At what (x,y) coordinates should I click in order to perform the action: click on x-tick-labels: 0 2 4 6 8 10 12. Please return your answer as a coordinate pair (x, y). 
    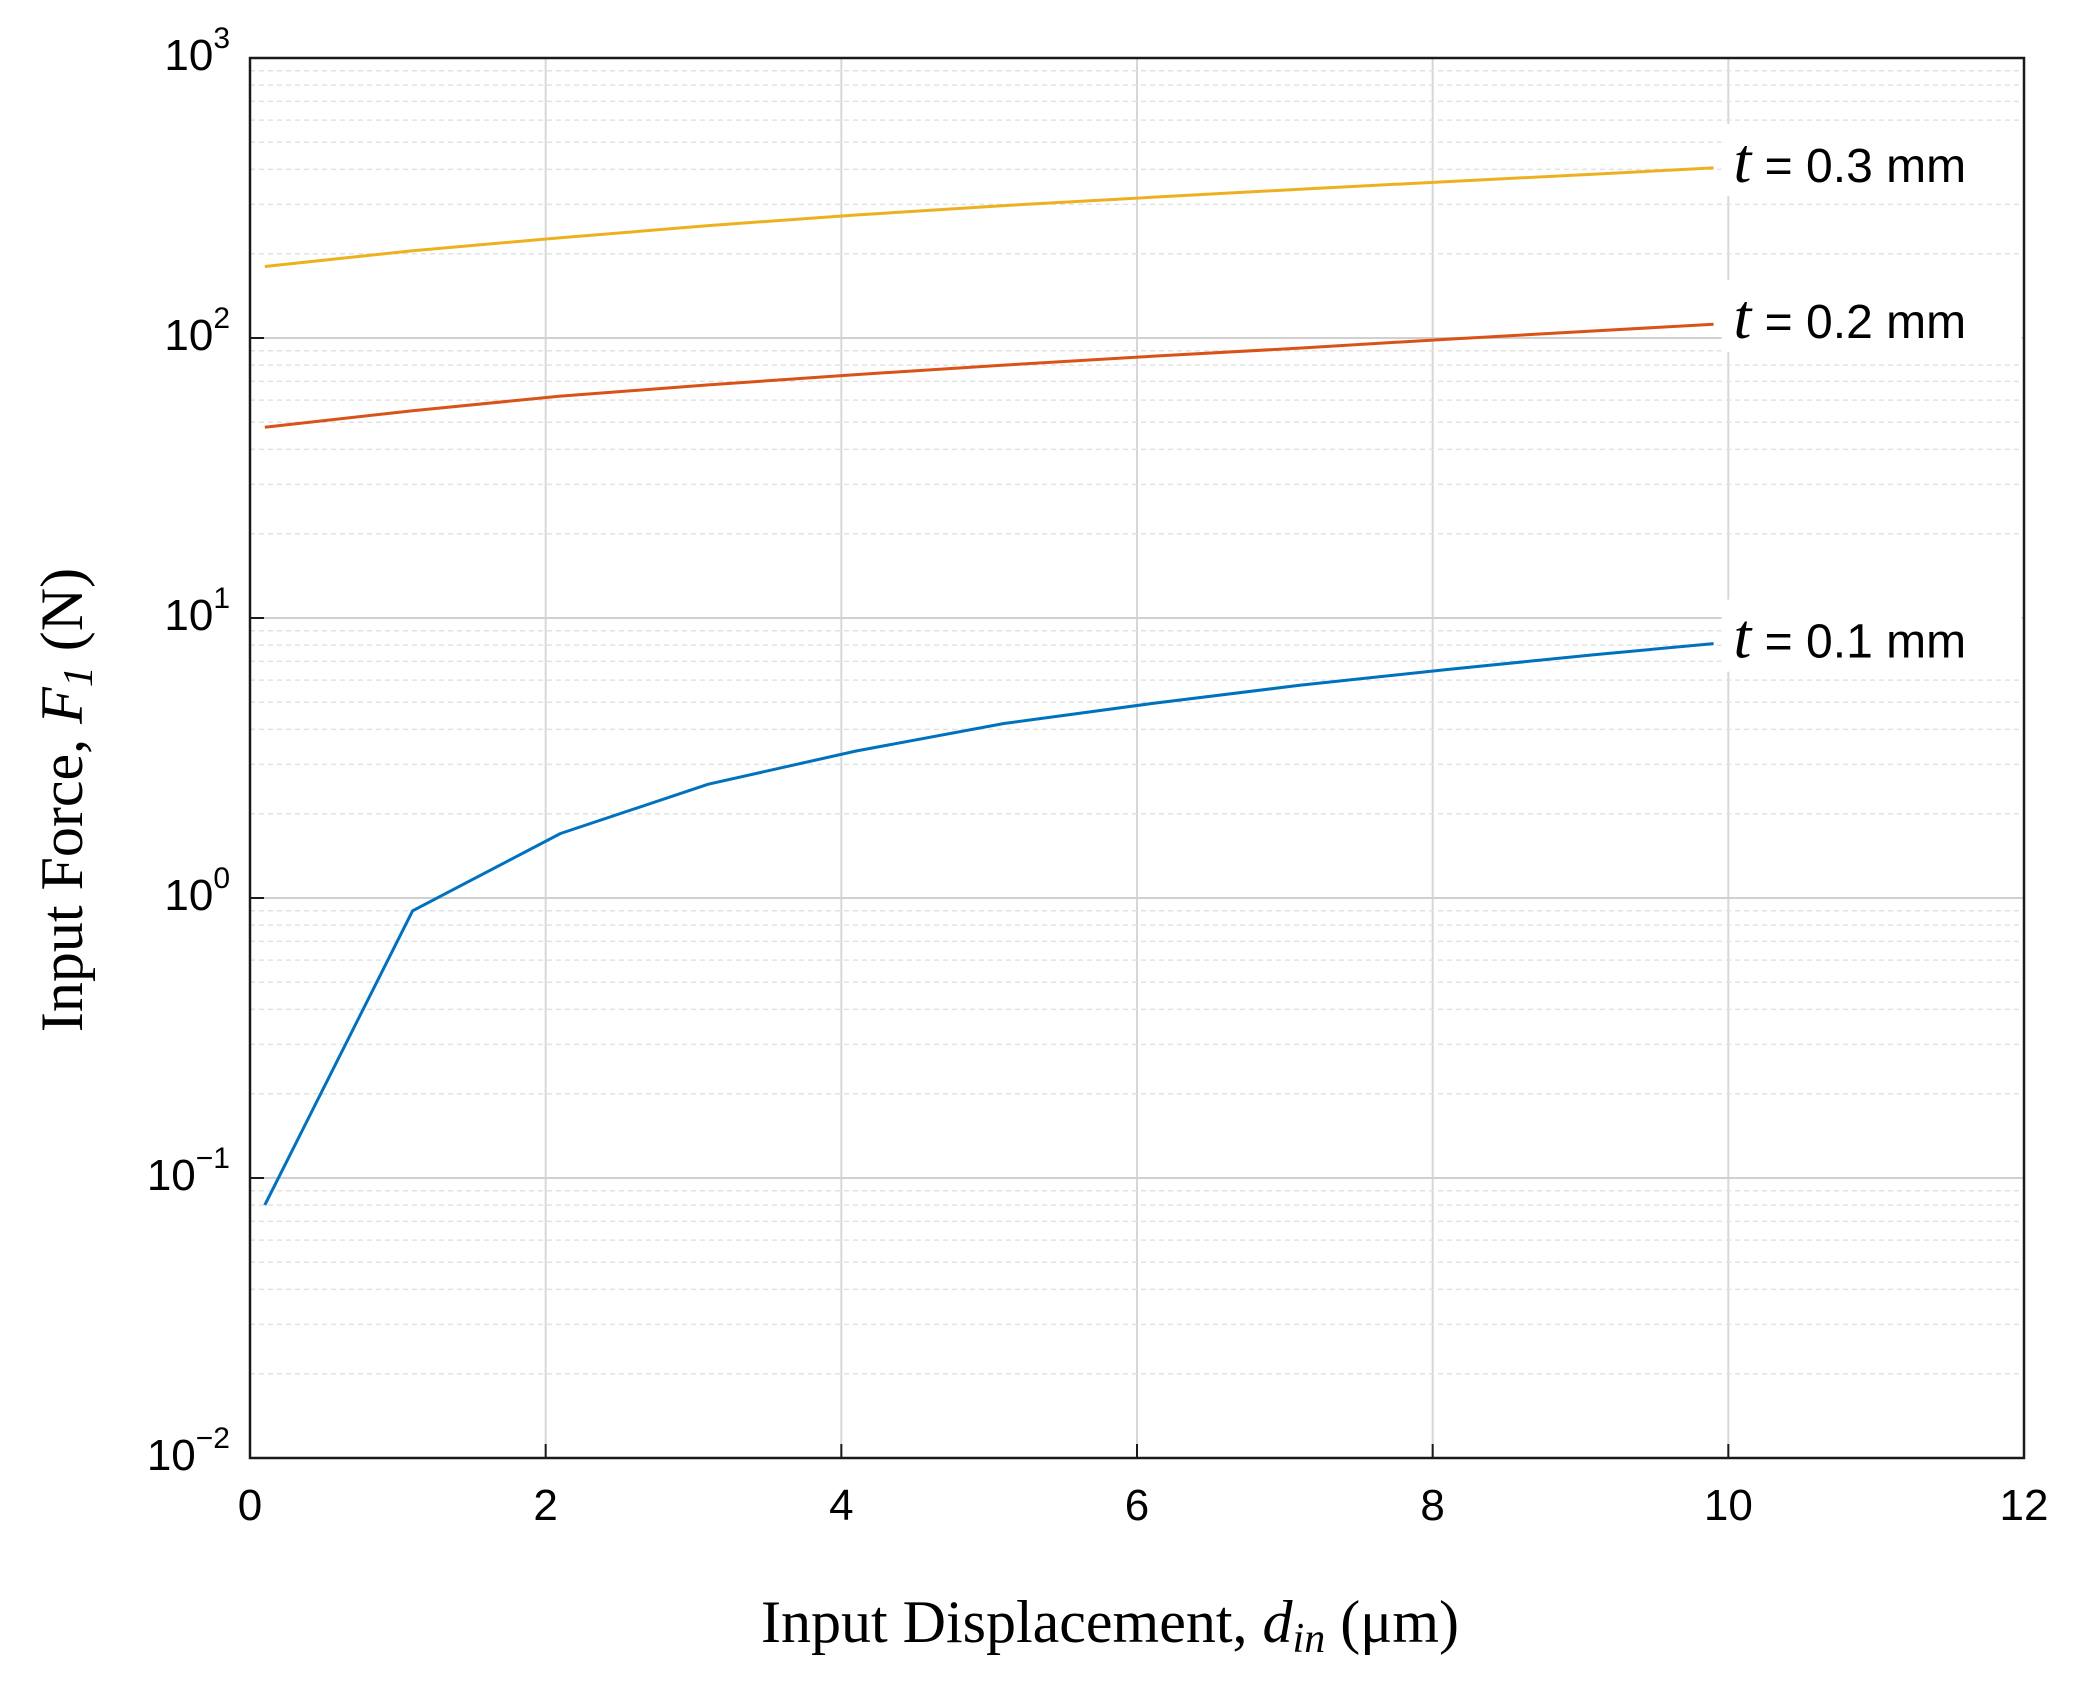
    Looking at the image, I should click on (1143, 1487).